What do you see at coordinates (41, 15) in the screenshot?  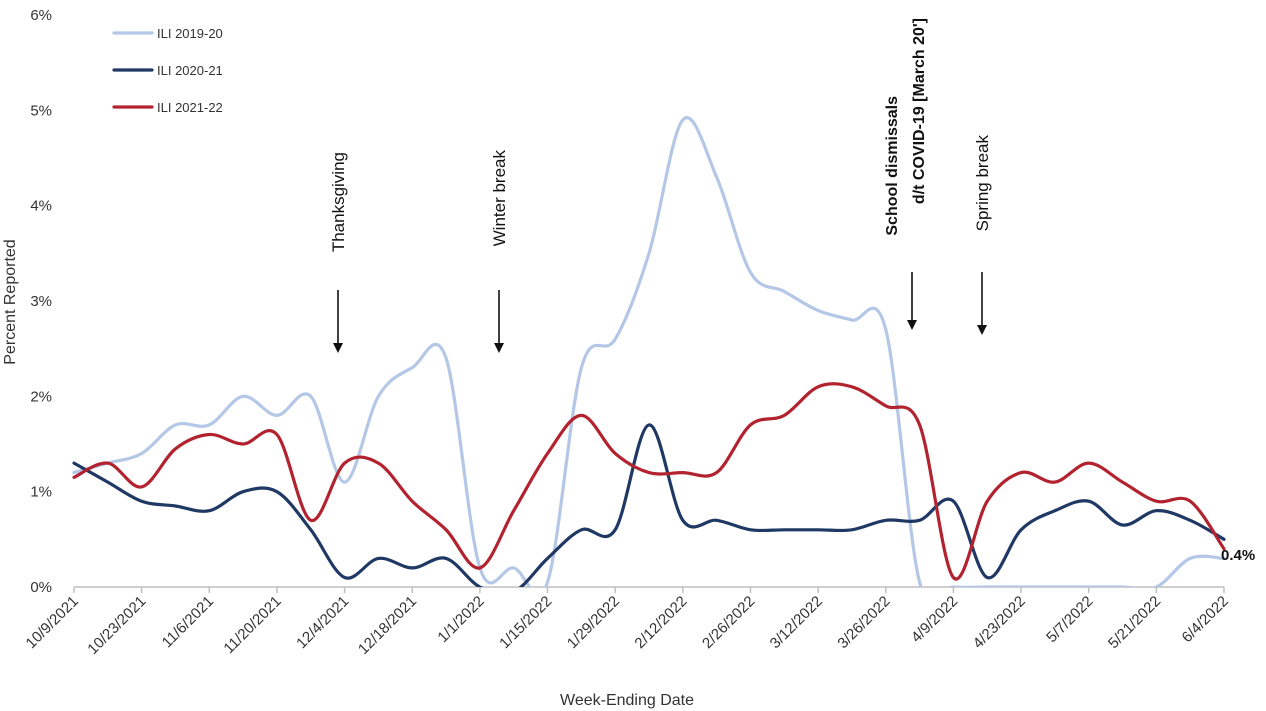 I see `y-tick-label: 6%` at bounding box center [41, 15].